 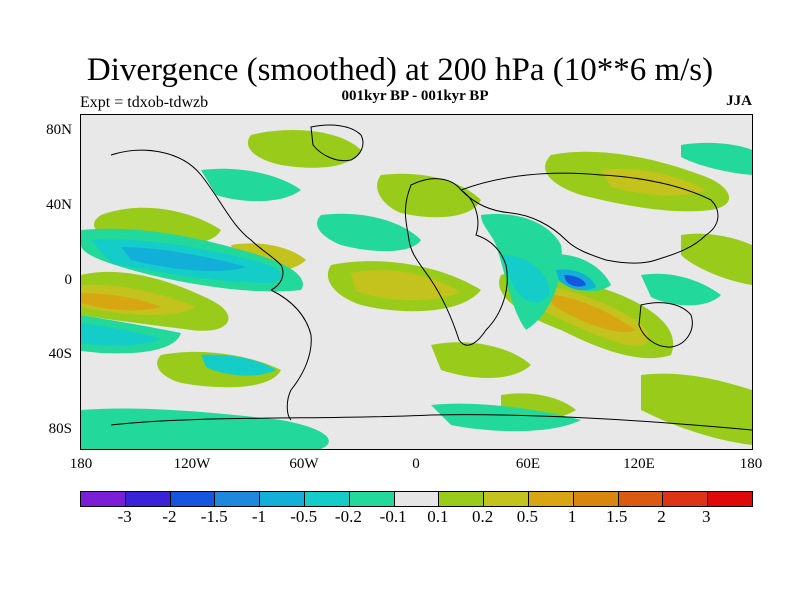 I want to click on lon-label-180w: 180, so click(x=81, y=464).